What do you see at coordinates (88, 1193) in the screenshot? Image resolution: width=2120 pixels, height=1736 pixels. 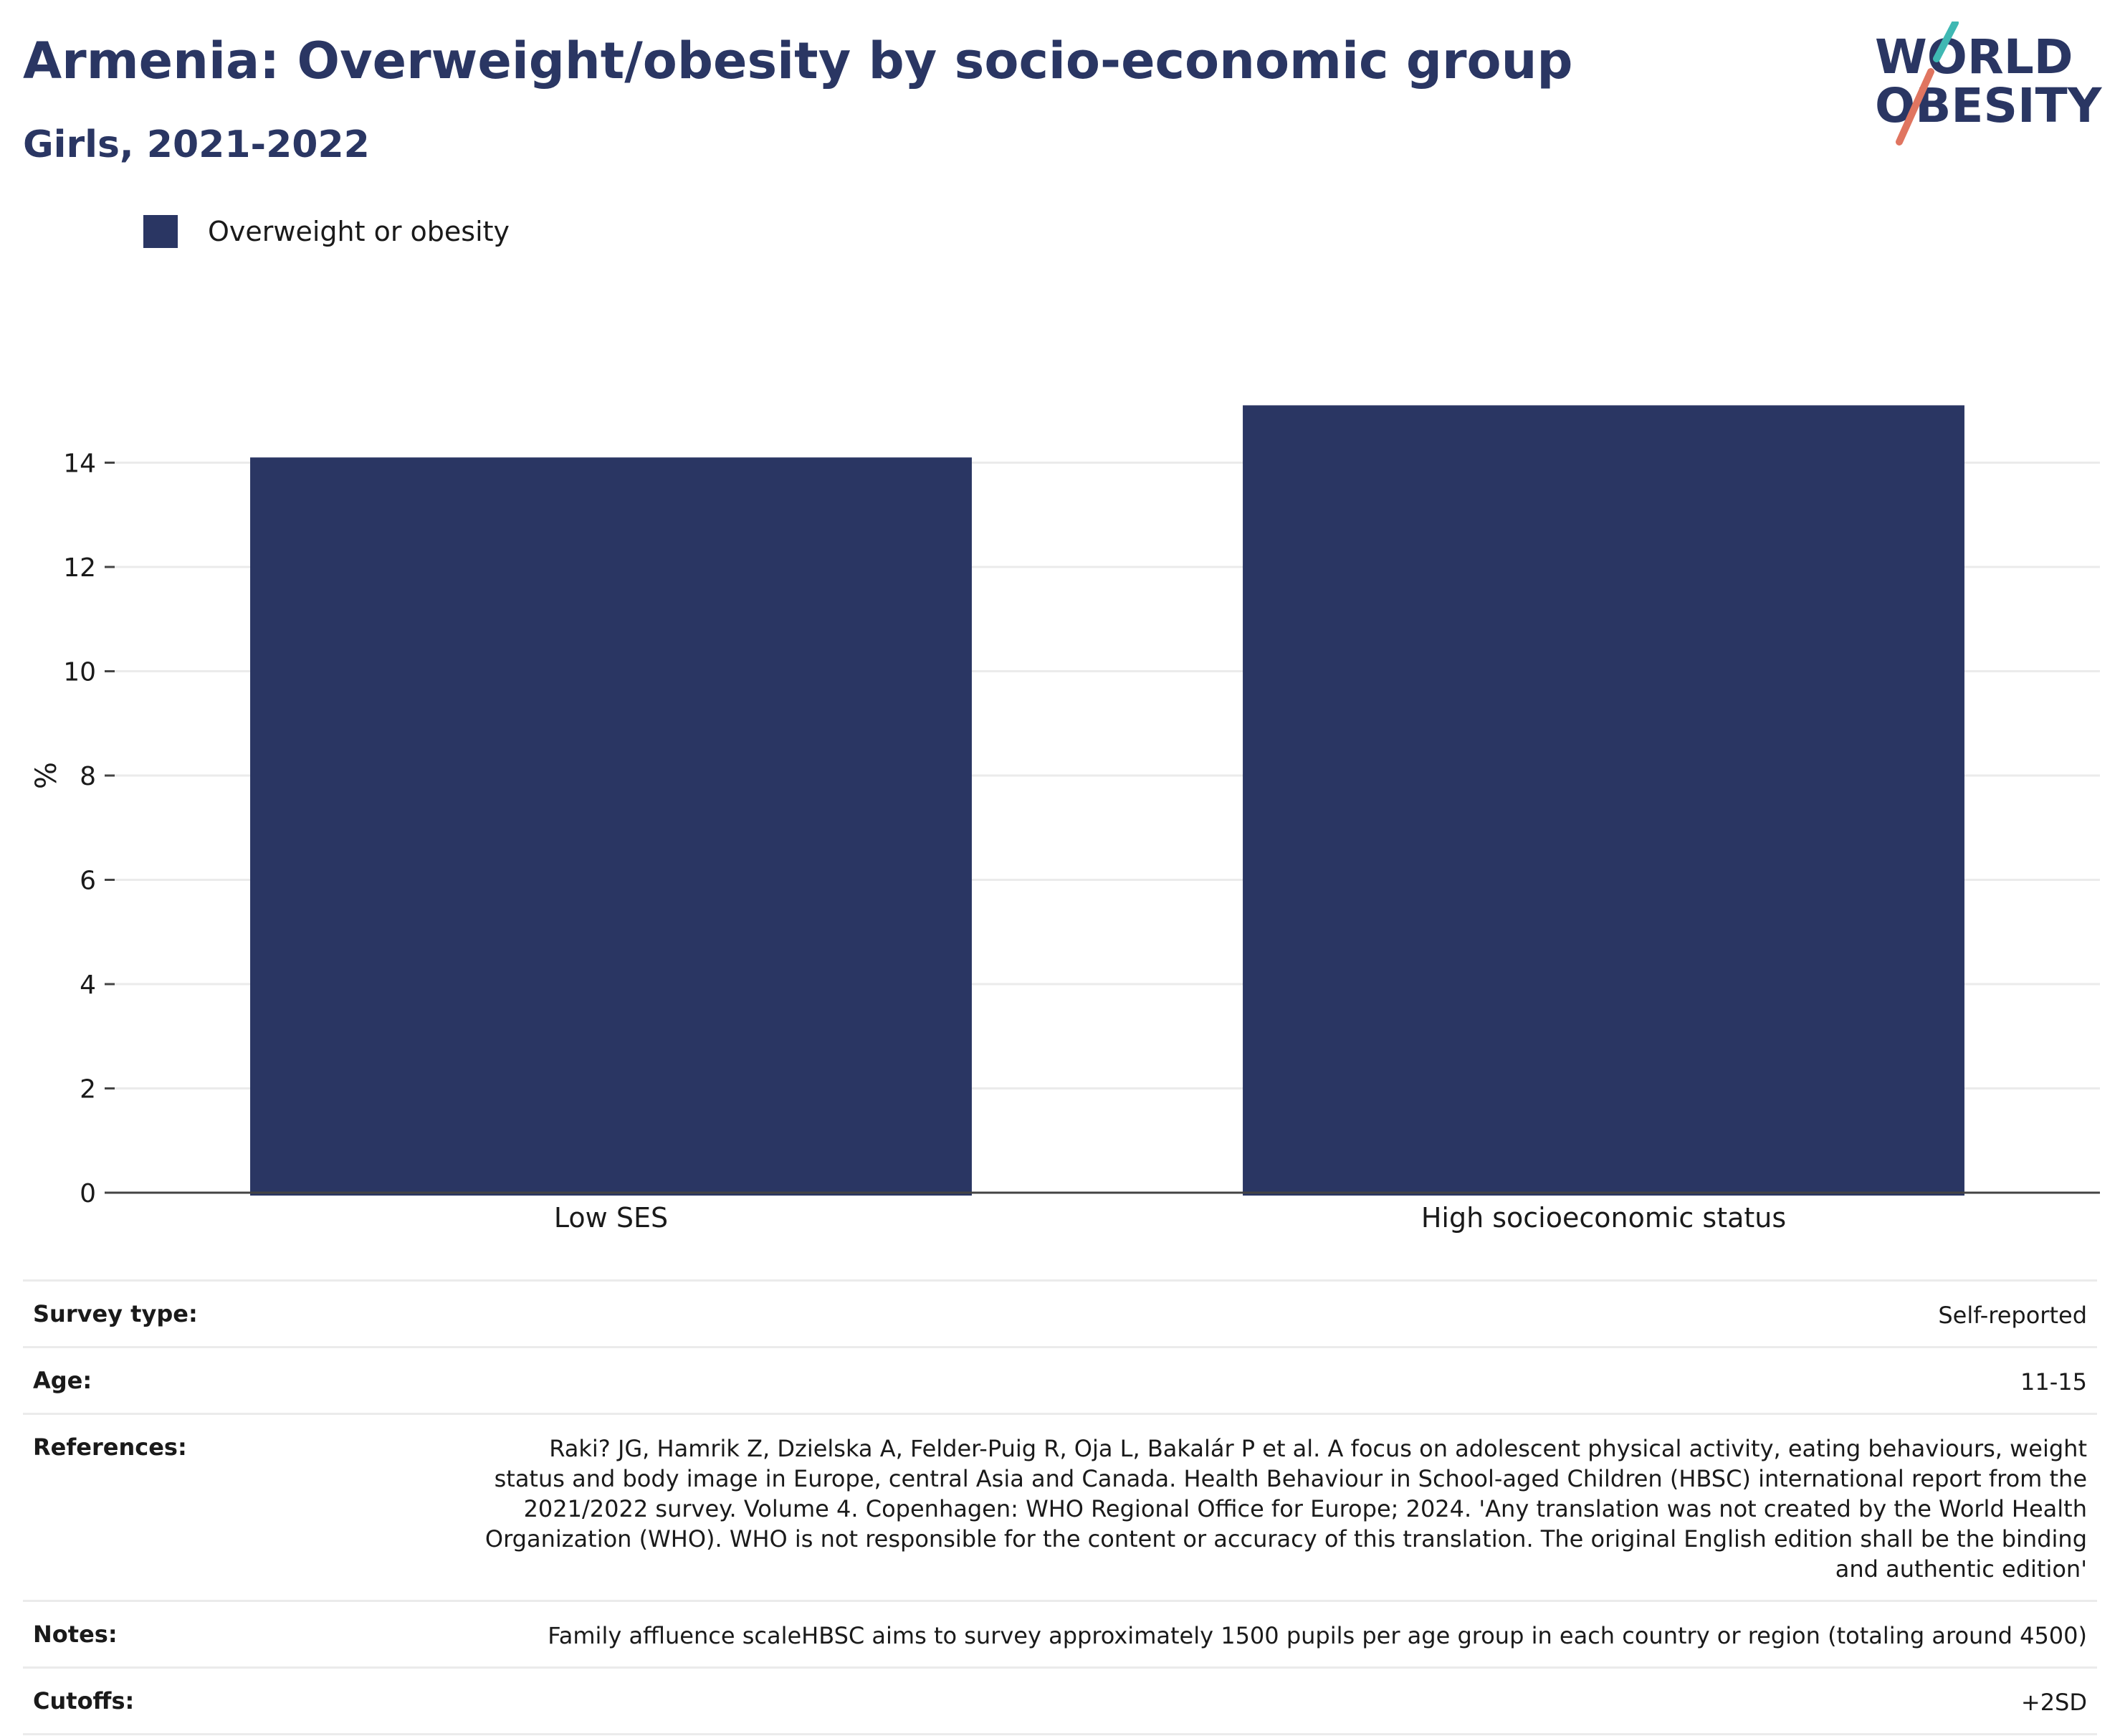 I see `y-tick-label: 0` at bounding box center [88, 1193].